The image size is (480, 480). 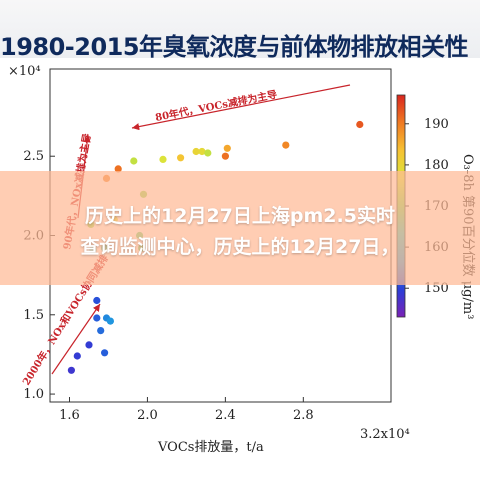 I want to click on x-tick-label: 1.6, so click(x=69, y=415).